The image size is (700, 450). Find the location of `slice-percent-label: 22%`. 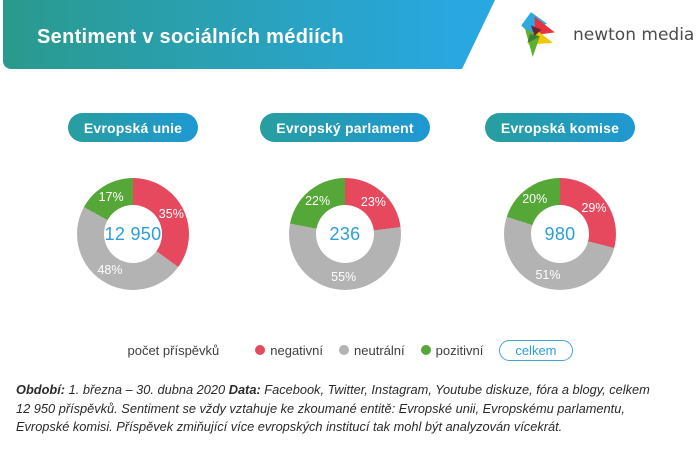

slice-percent-label: 22% is located at coordinates (318, 200).